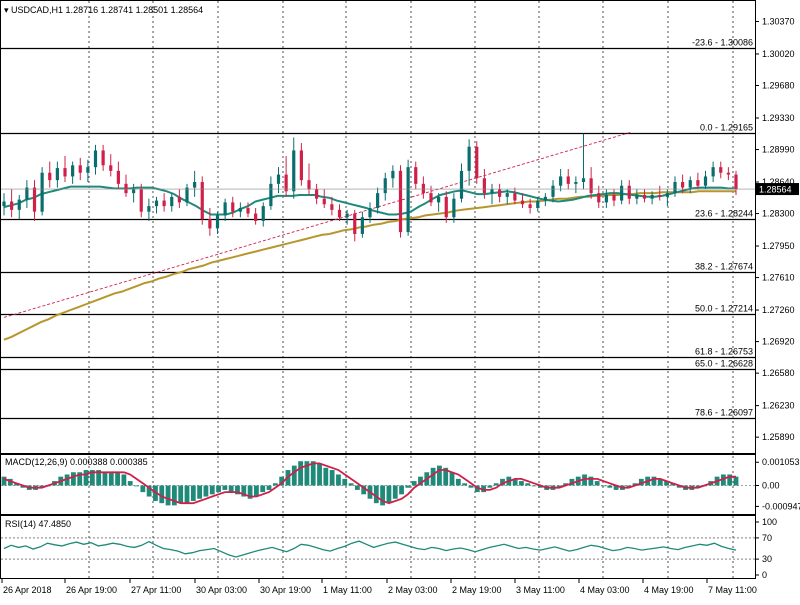 Image resolution: width=800 pixels, height=605 pixels. I want to click on time-tick-label: 4 May 03:00, so click(605, 590).